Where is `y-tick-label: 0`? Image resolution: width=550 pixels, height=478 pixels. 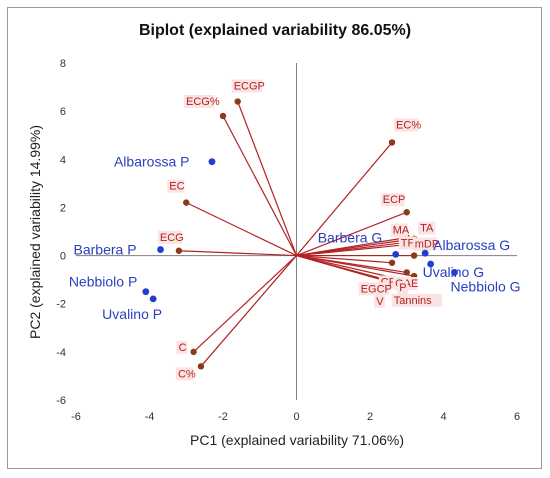 y-tick-label: 0 is located at coordinates (63, 257).